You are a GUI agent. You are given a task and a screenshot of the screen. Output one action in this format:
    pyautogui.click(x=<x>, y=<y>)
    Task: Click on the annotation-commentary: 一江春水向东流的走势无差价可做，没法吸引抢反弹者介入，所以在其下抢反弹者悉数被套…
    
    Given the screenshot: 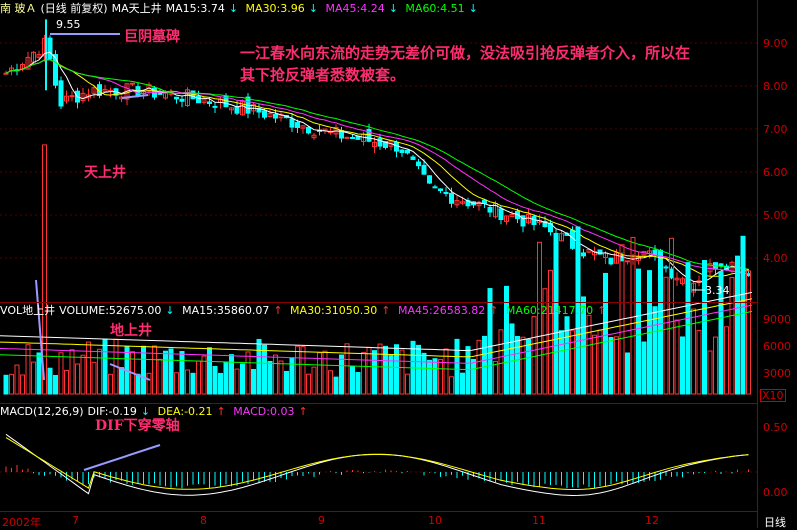 What is the action you would take?
    pyautogui.click(x=465, y=64)
    